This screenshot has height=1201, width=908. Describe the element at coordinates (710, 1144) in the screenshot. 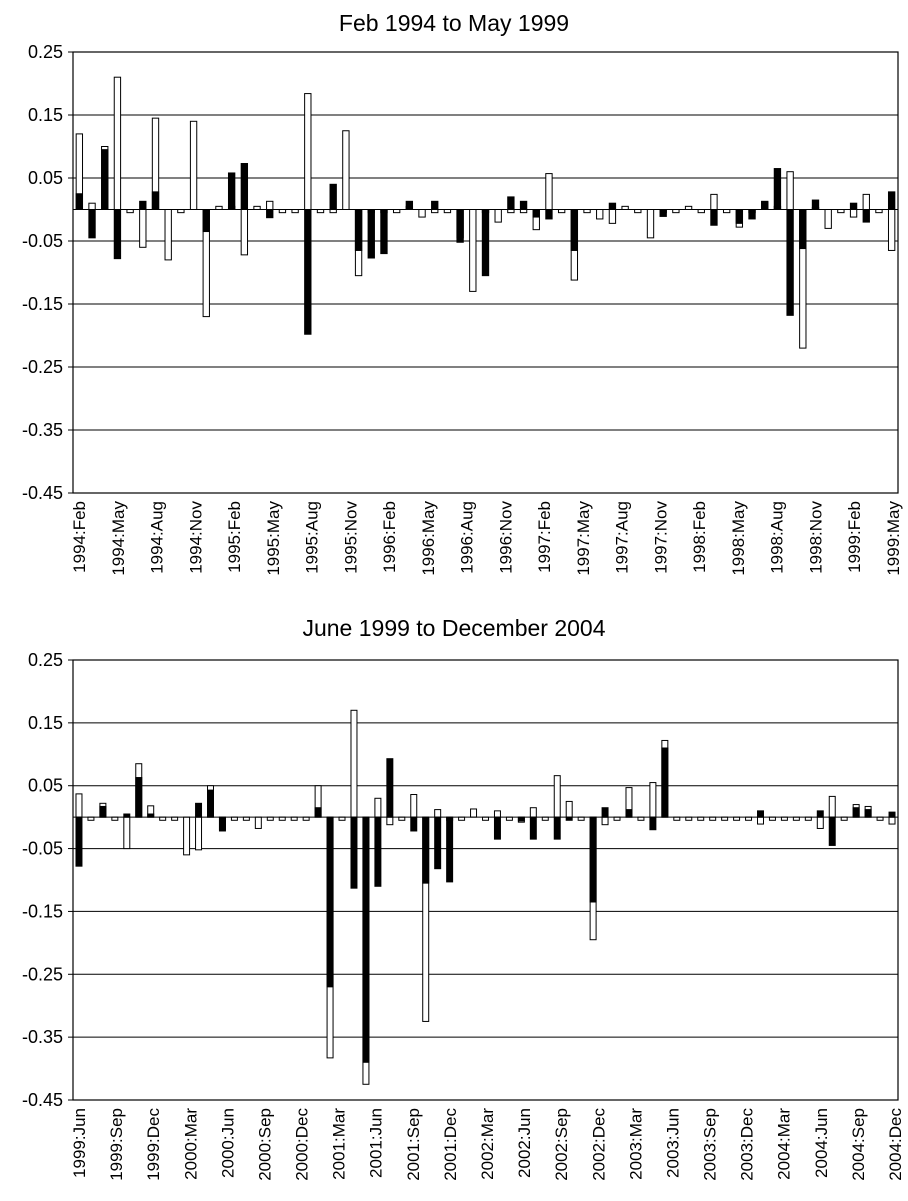

I see `x-tick-label: 2003:Sep` at that location.